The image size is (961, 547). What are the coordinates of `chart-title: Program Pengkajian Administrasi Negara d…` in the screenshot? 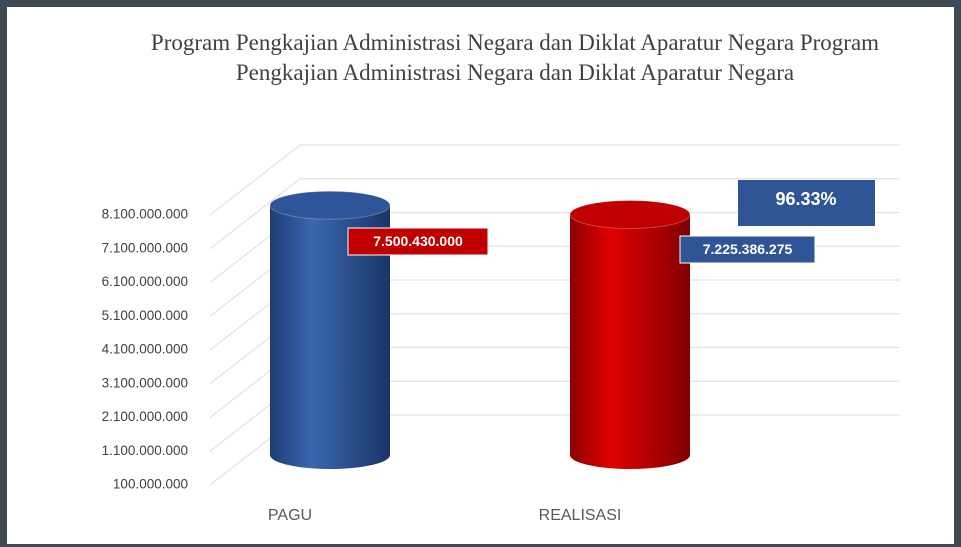 It's located at (515, 57).